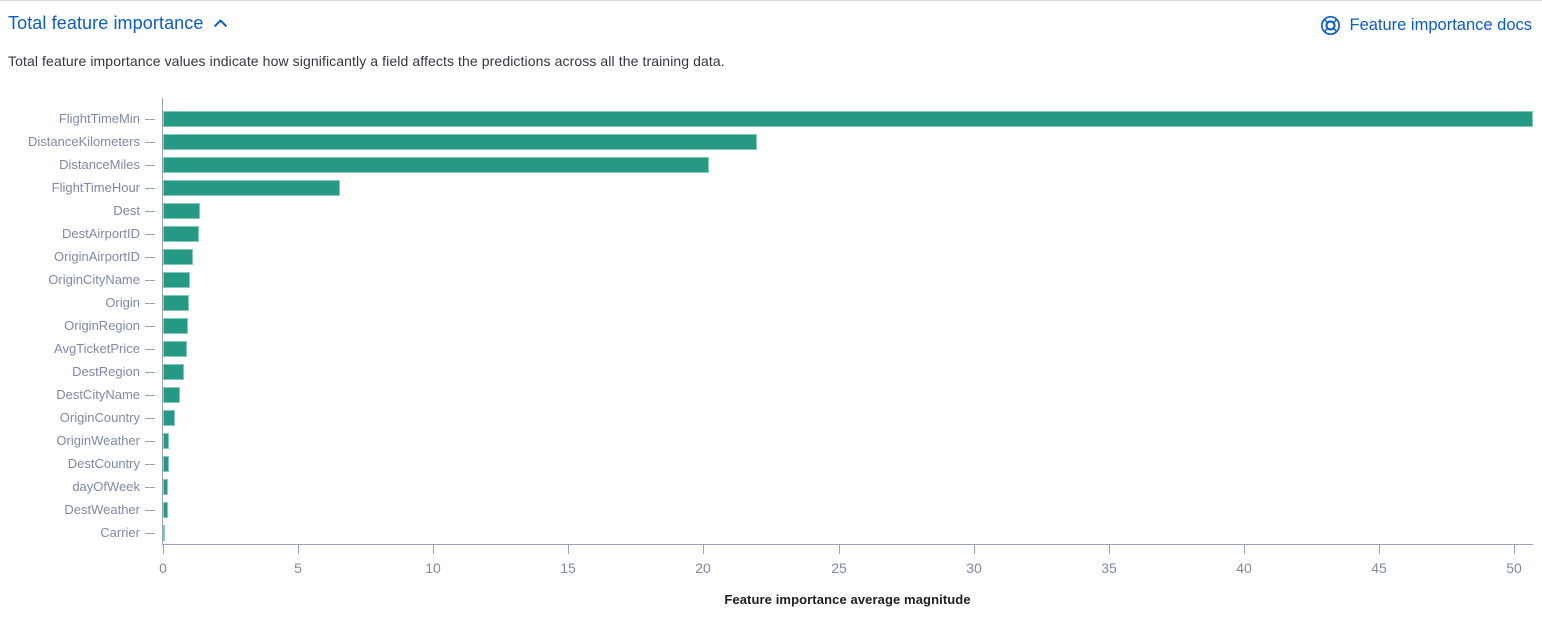  I want to click on x-axis-tick-label: 30, so click(974, 568).